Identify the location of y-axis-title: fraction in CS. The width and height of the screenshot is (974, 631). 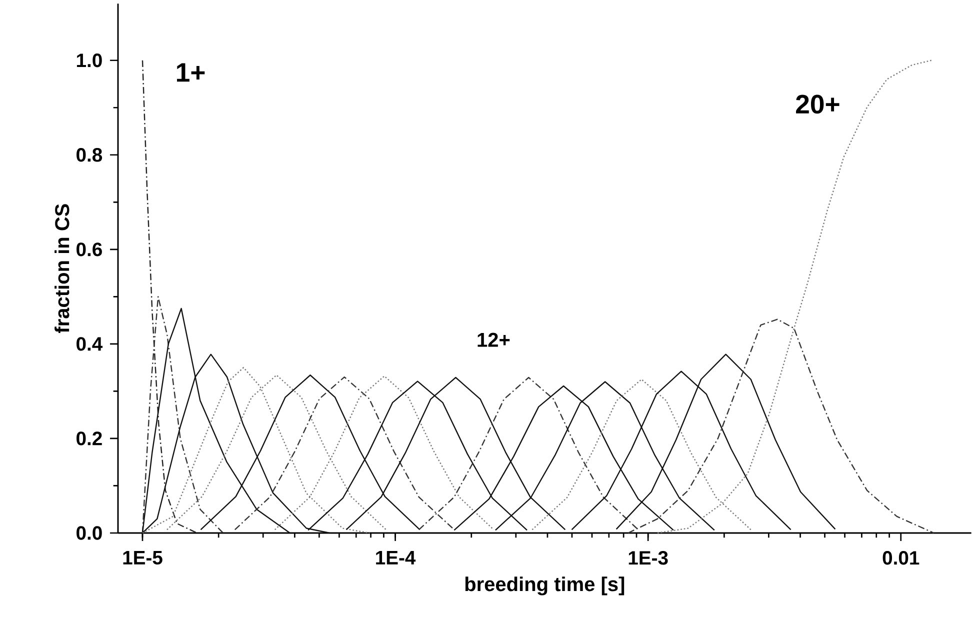
(62, 268).